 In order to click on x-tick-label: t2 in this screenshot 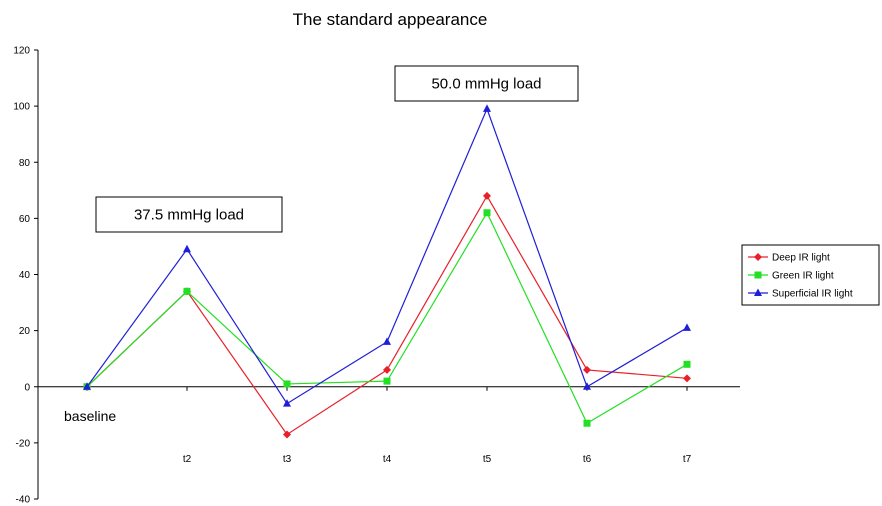, I will do `click(187, 459)`.